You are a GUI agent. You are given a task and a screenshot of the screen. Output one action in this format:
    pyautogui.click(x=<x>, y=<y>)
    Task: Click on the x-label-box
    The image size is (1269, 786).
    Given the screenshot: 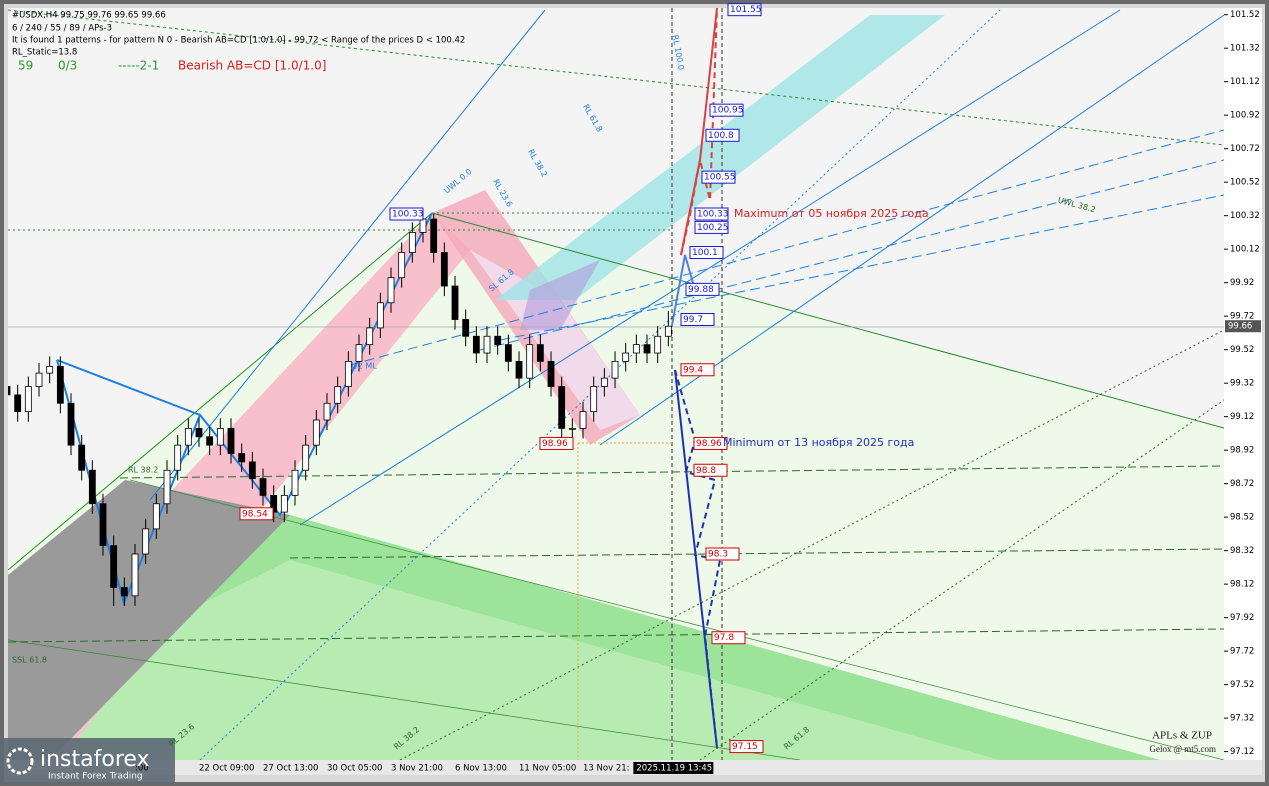 What is the action you would take?
    pyautogui.click(x=673, y=768)
    